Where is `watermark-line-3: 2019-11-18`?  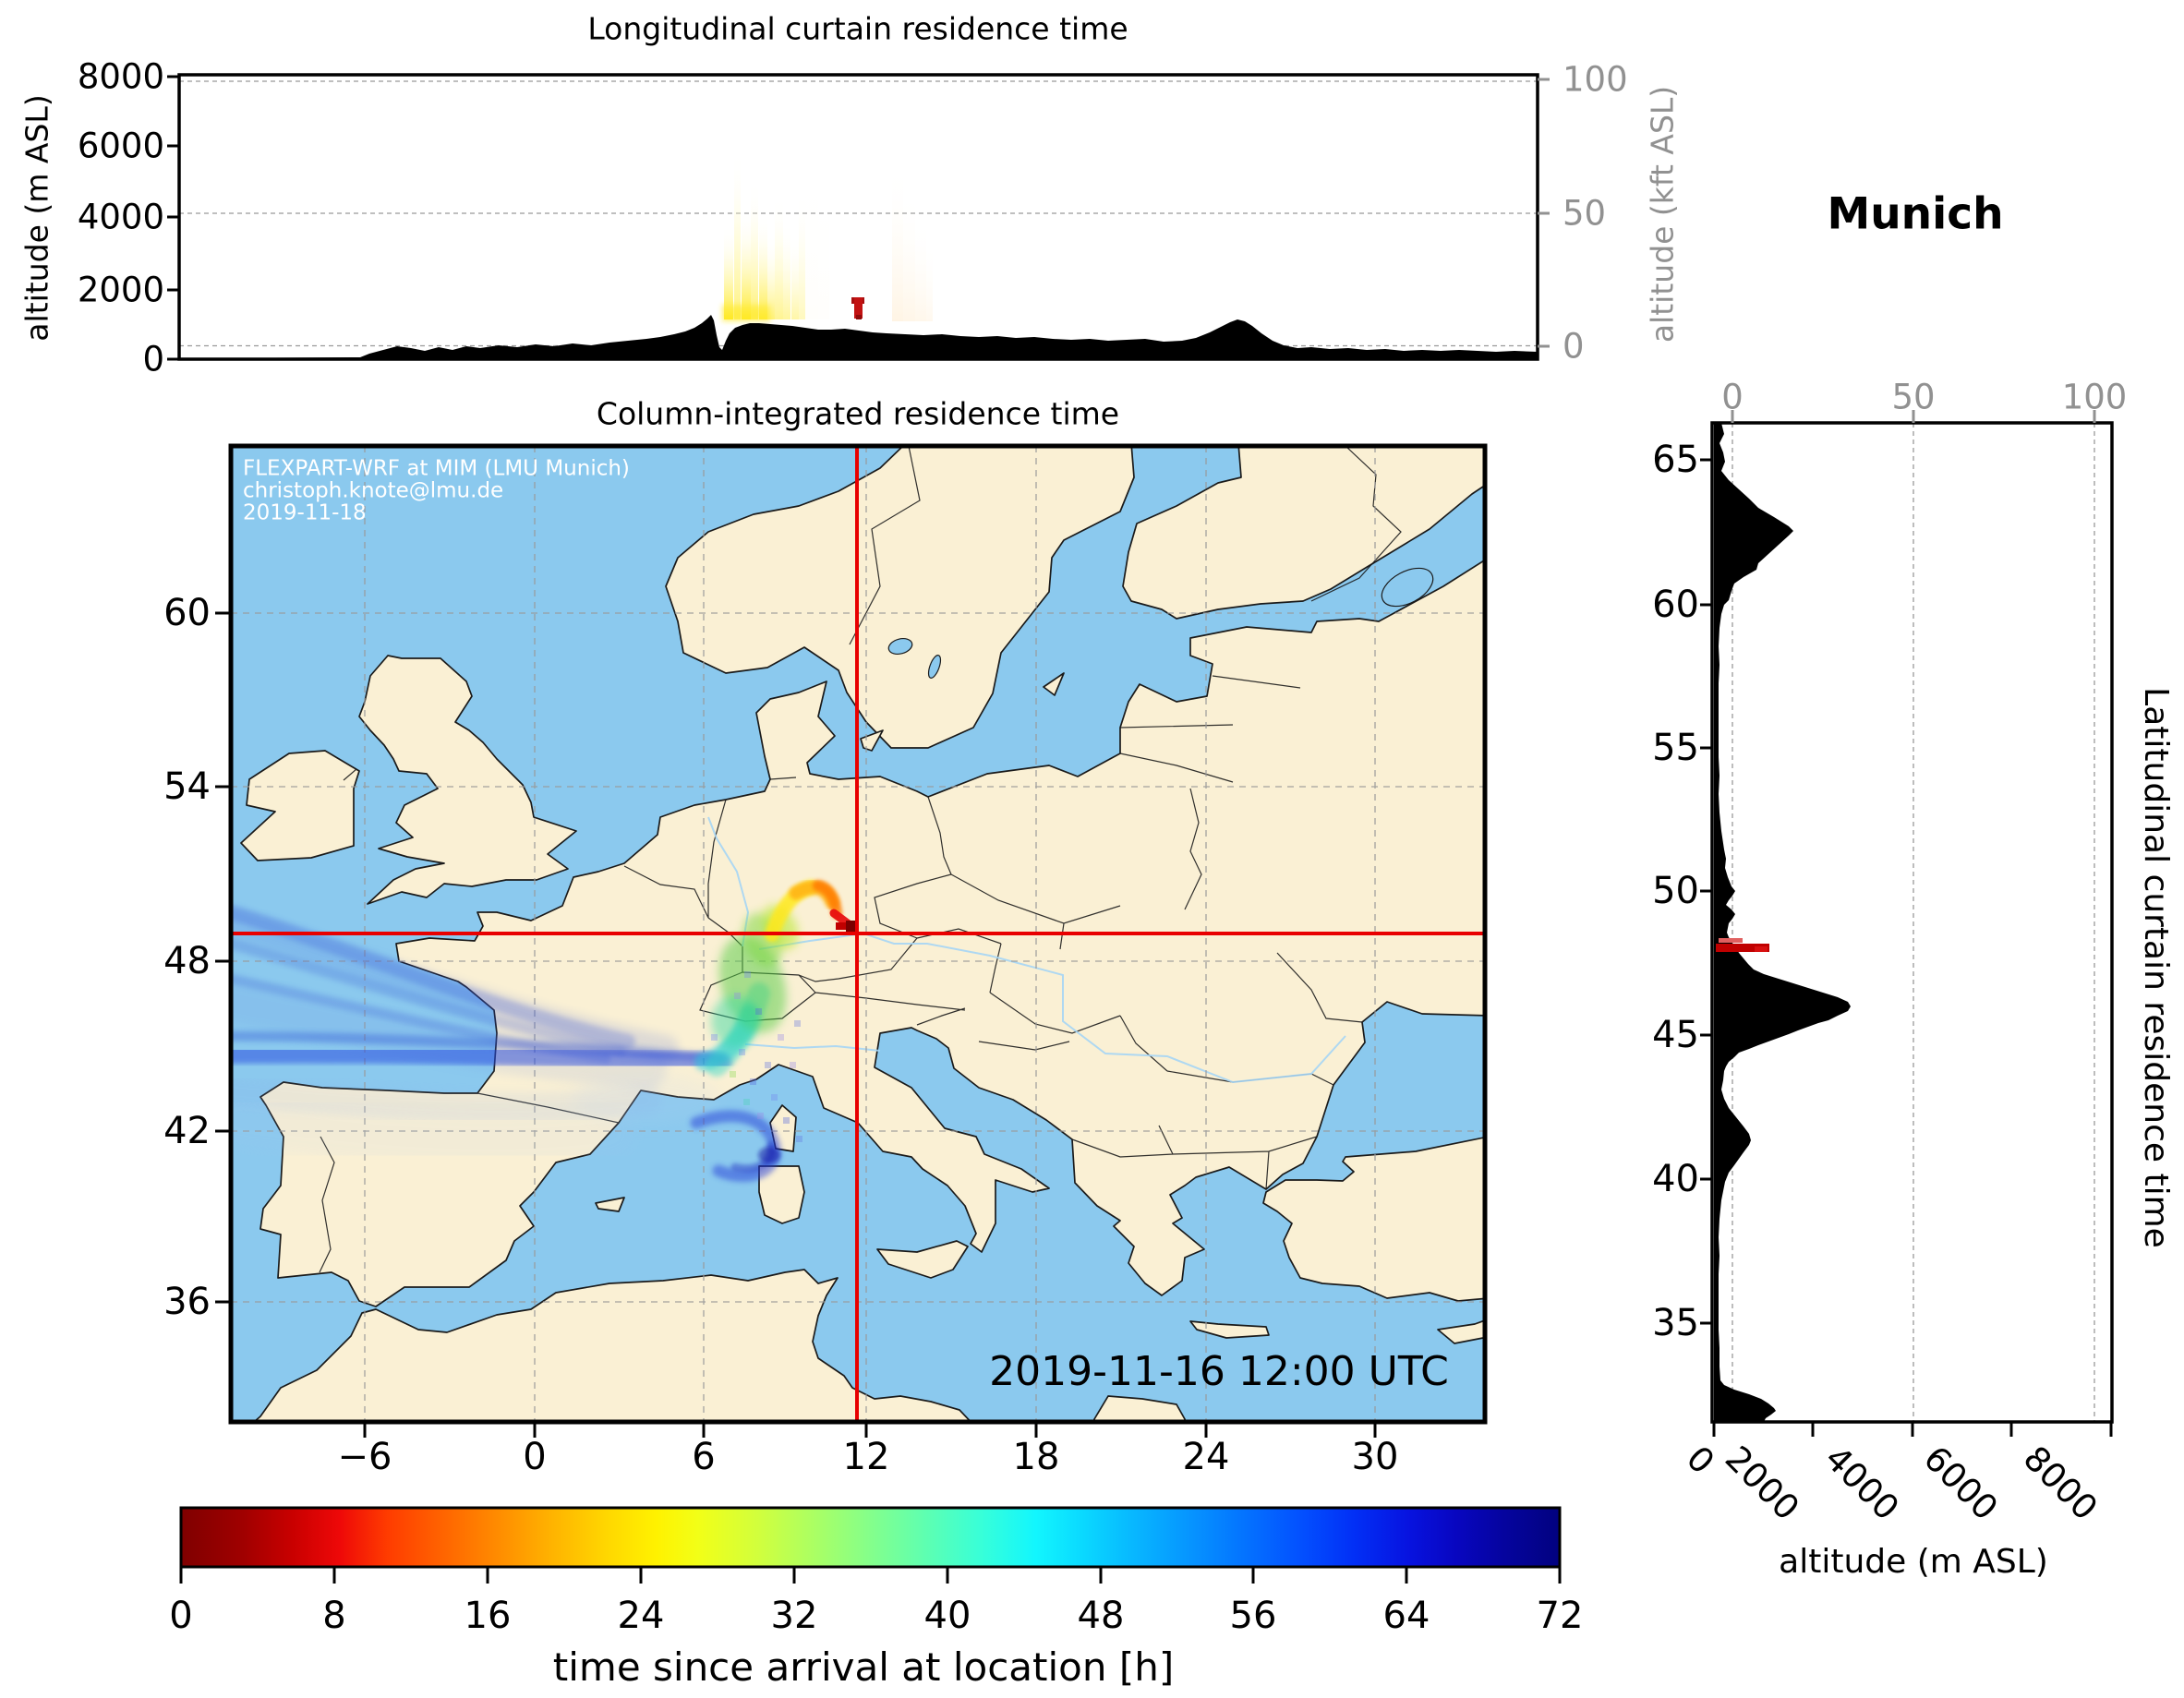 watermark-line-3: 2019-11-18 is located at coordinates (305, 512).